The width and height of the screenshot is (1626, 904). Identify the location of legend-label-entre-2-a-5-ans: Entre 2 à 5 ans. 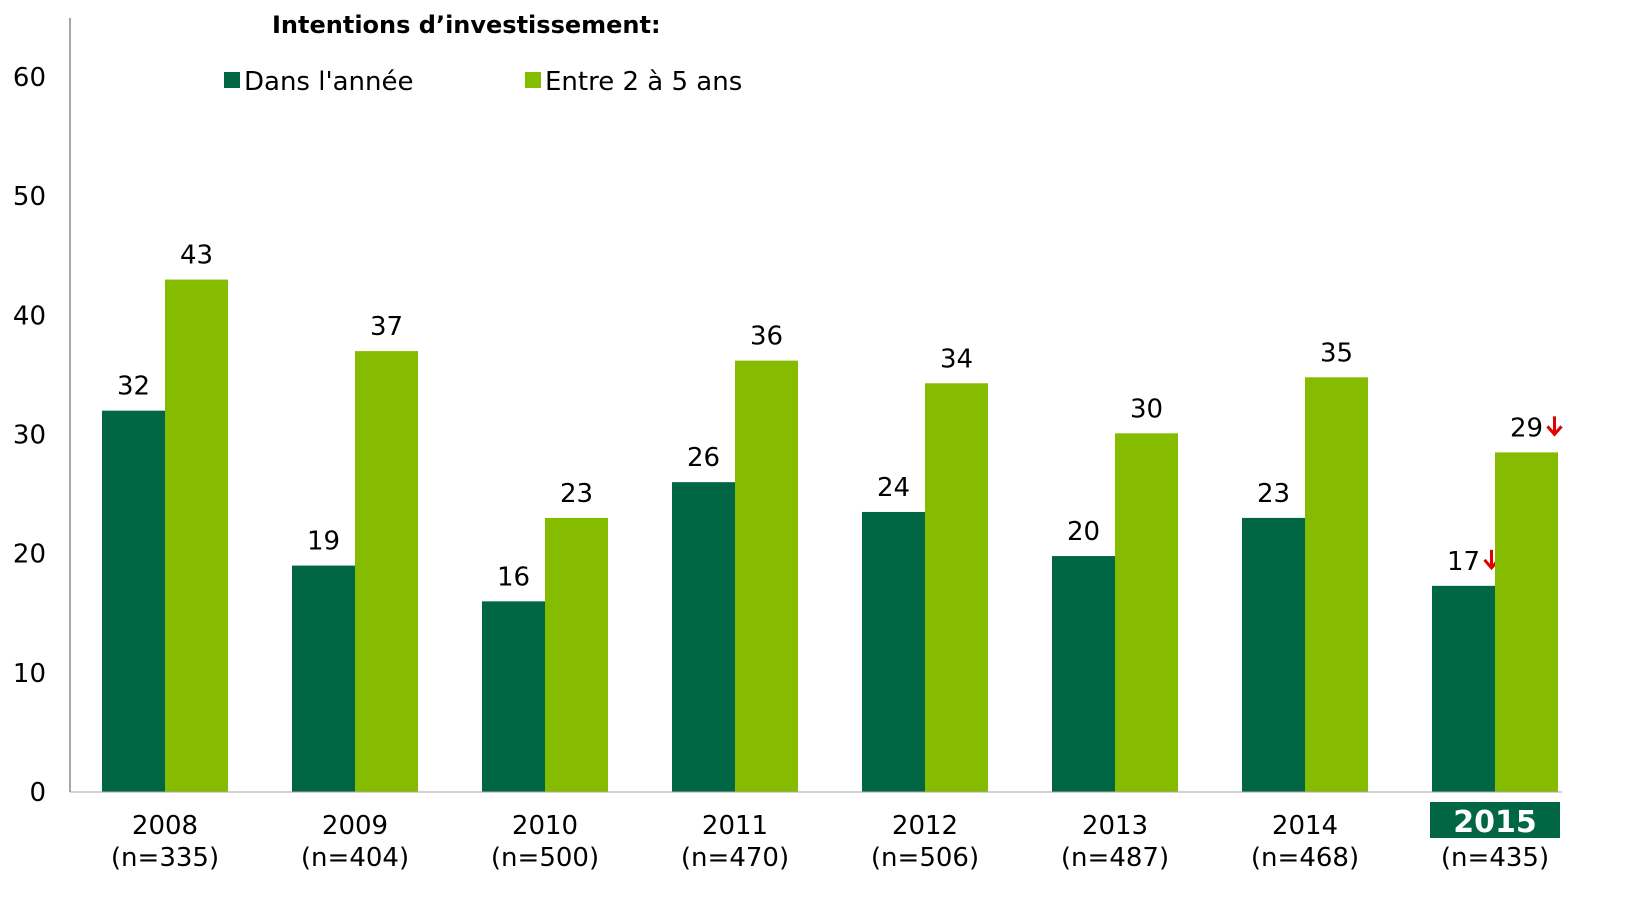
(643, 82).